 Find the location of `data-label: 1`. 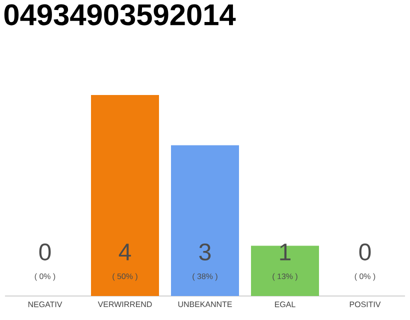

data-label: 1 is located at coordinates (285, 252).